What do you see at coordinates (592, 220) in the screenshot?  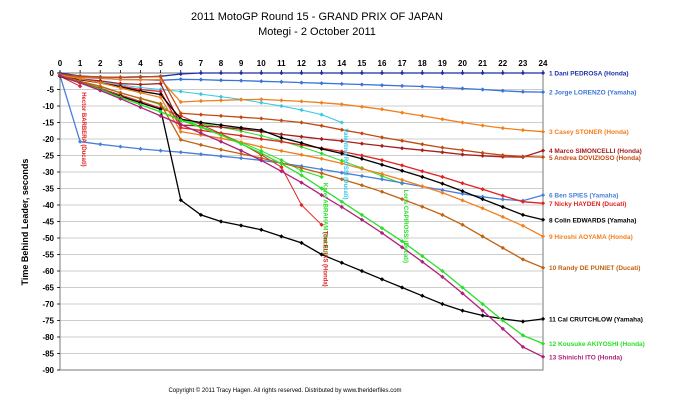 I see `rider-label: 8 Colin EDWARDS (Yamaha)` at bounding box center [592, 220].